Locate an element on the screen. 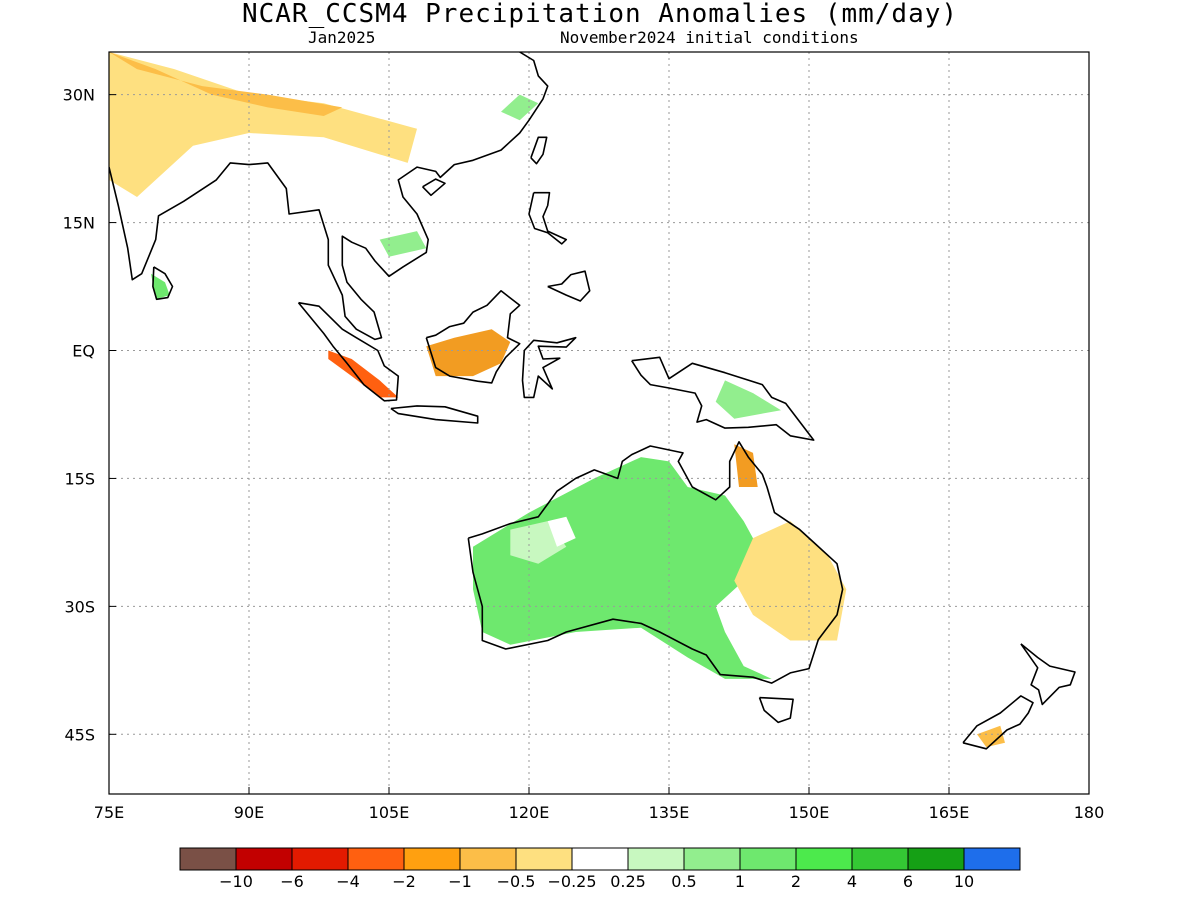  x-tick-label: 75E is located at coordinates (109, 812).